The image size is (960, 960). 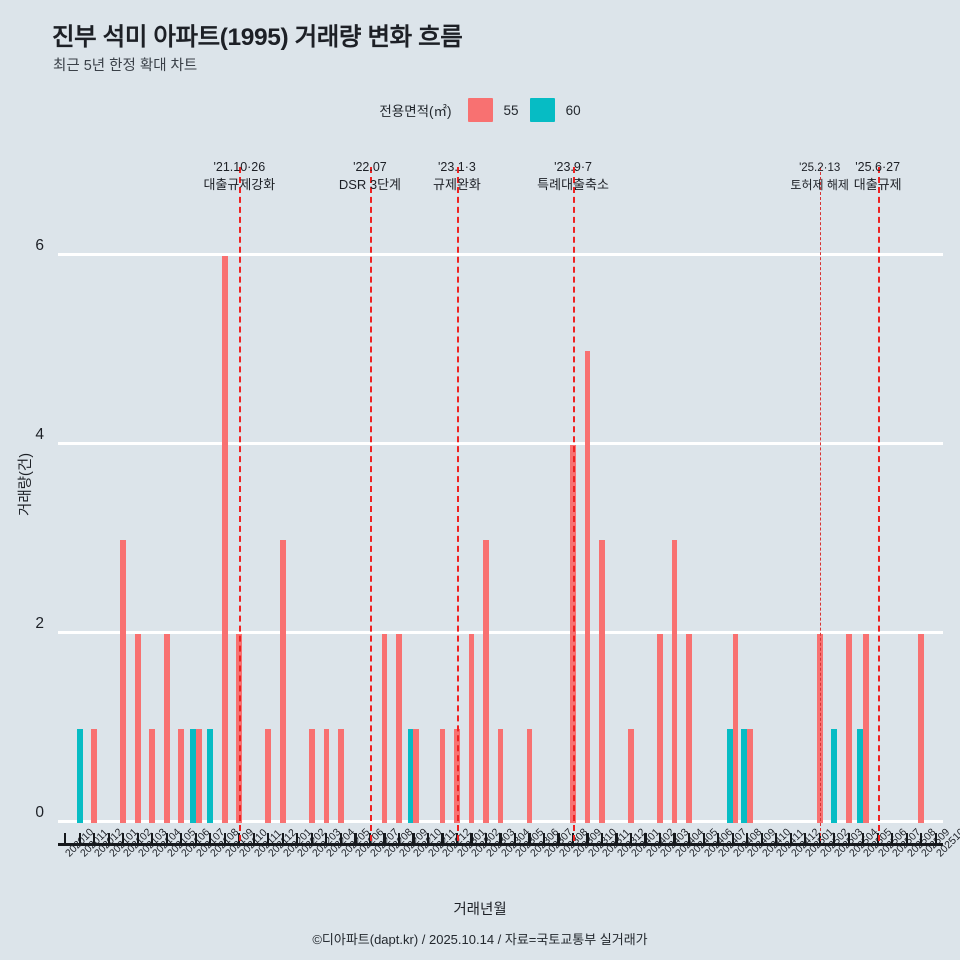 I want to click on x-axis-line, so click(x=500, y=844).